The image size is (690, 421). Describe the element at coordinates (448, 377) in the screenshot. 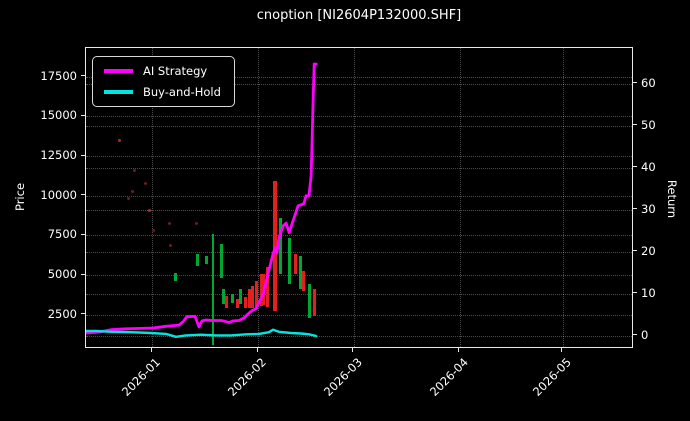

I see `date-tick-label: 2026-04` at that location.